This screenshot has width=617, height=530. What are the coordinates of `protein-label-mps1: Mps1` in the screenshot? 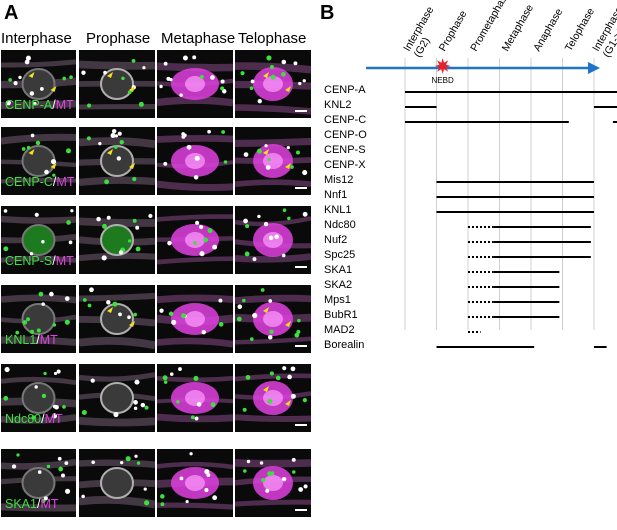 It's located at (337, 300).